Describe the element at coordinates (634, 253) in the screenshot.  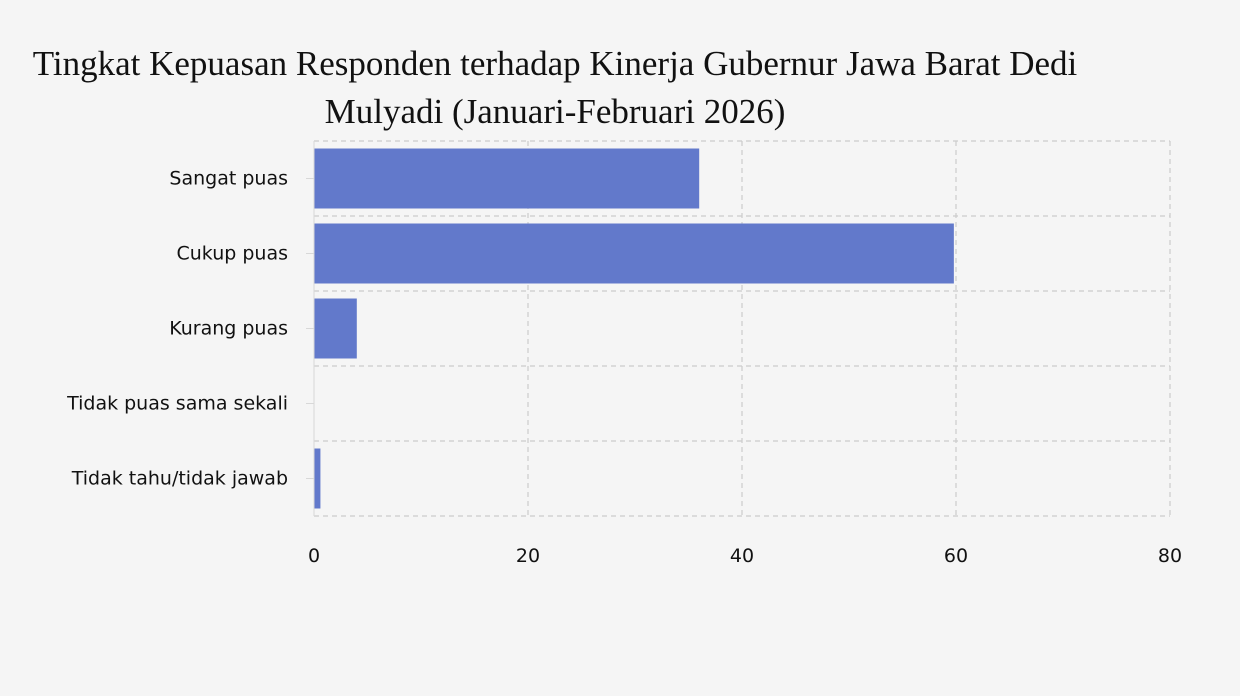
I see `bar-cukup-puas` at that location.